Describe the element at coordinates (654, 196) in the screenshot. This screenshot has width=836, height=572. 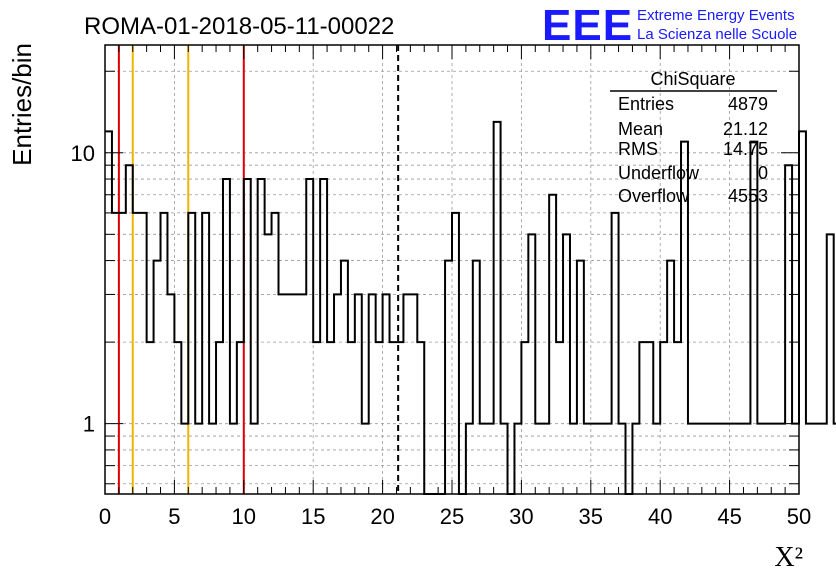
I see `stats-label-overflow: Overflow` at that location.